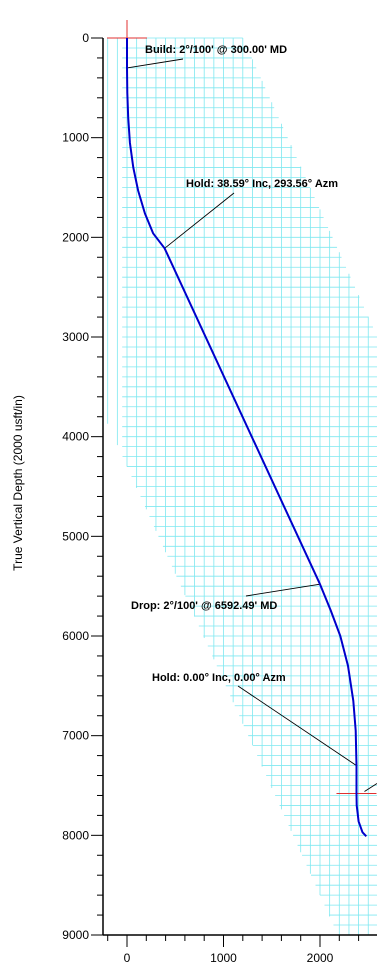 Image resolution: width=377 pixels, height=971 pixels. I want to click on y-tick-label: 9000, so click(75, 935).